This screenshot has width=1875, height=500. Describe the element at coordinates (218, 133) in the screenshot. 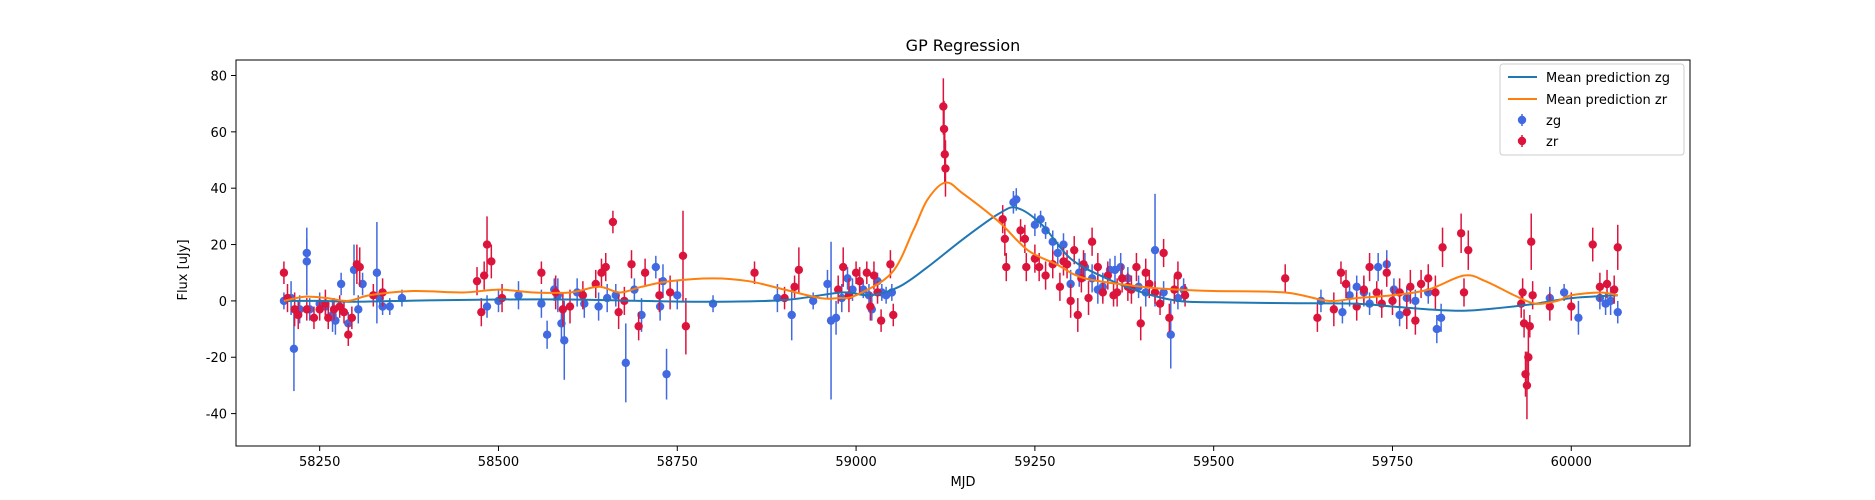

I see `y-tick-label: 60` at that location.